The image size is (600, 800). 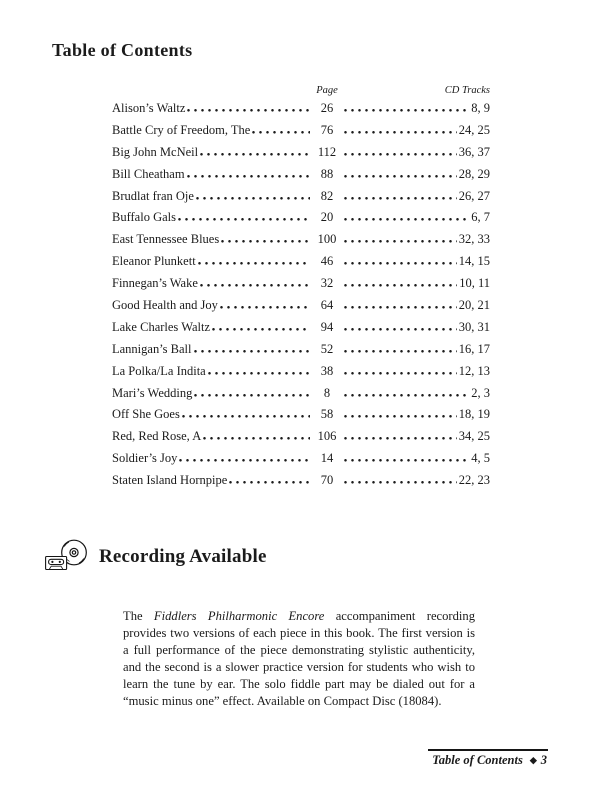 I want to click on toc-row: Lannigan’s Ball 52 16, 17, so click(x=301, y=350).